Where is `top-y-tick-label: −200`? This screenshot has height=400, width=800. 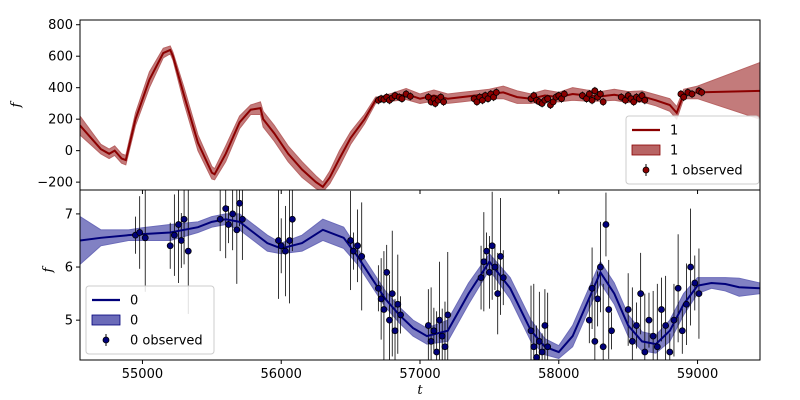 top-y-tick-label: −200 is located at coordinates (55, 183).